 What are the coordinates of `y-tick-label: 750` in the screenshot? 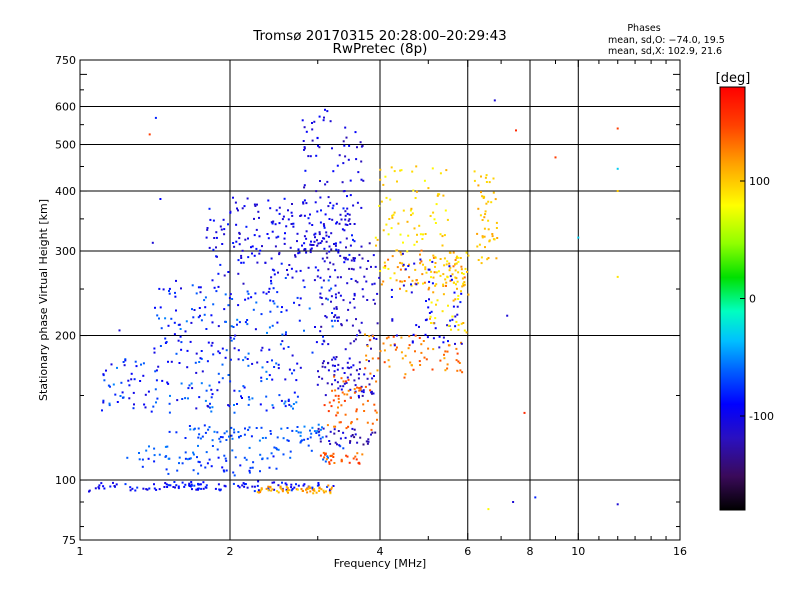 It's located at (65, 60).